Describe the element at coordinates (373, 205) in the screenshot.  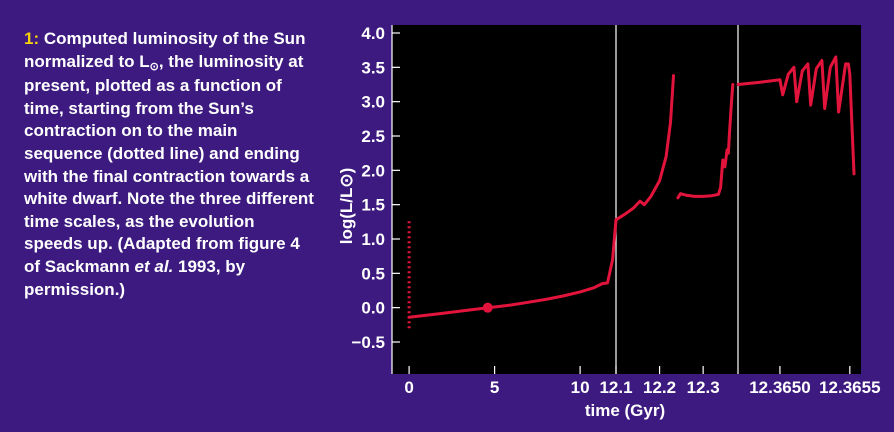
I see `y-tick-label: 1.5` at that location.